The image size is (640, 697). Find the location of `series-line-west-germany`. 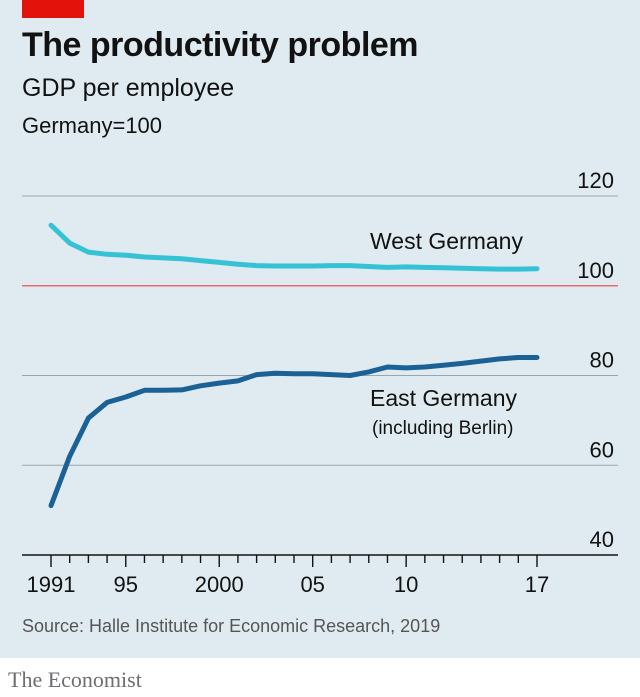

series-line-west-germany is located at coordinates (294, 247).